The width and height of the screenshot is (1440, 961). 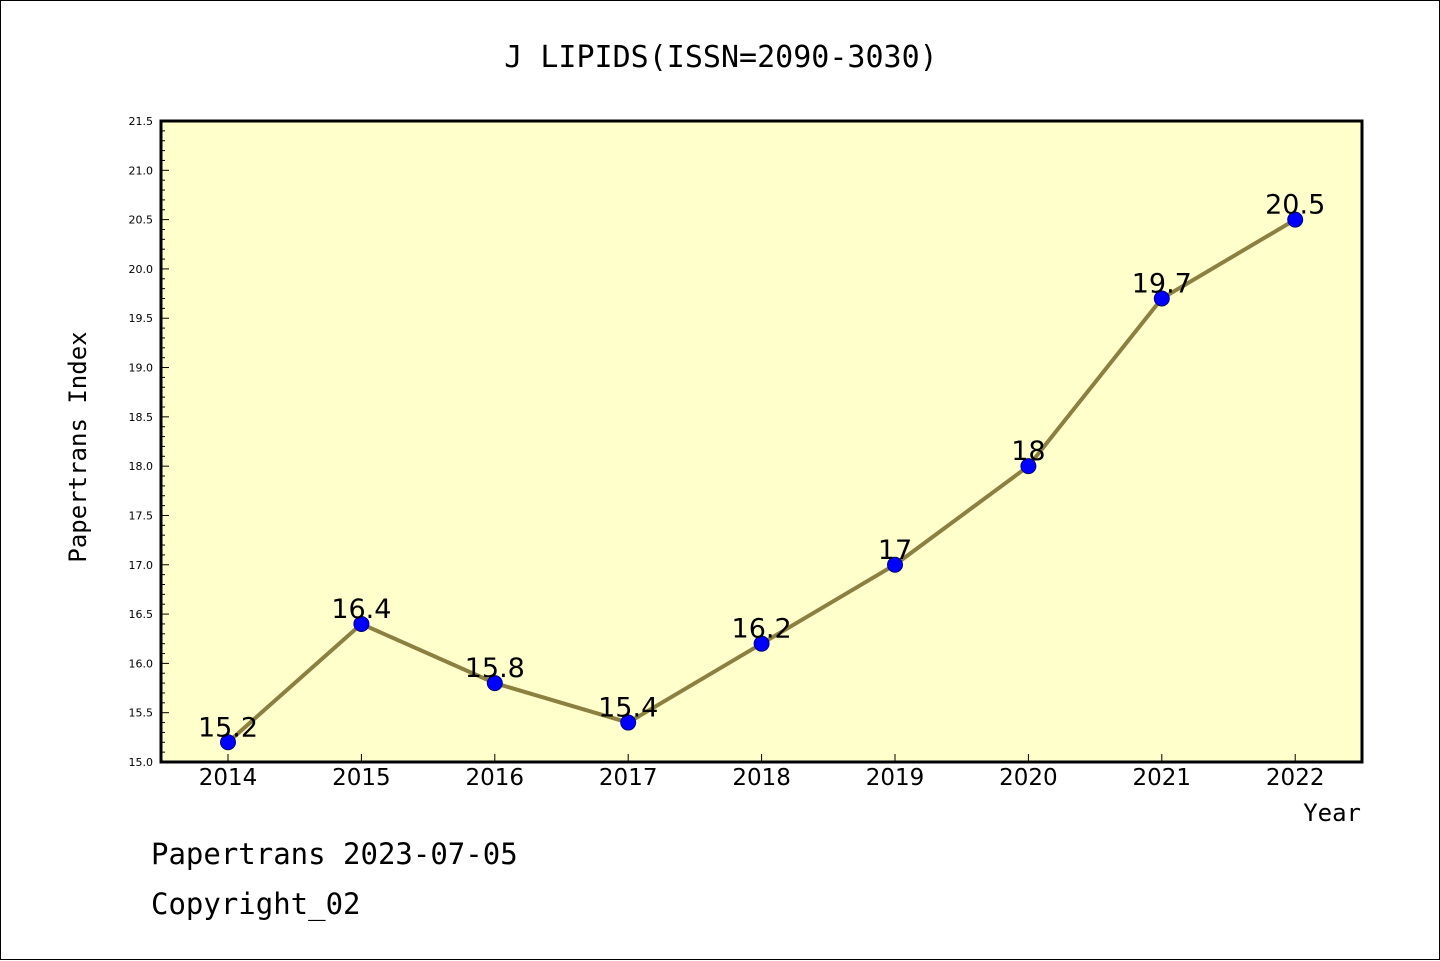 I want to click on data-label: 17, so click(x=895, y=550).